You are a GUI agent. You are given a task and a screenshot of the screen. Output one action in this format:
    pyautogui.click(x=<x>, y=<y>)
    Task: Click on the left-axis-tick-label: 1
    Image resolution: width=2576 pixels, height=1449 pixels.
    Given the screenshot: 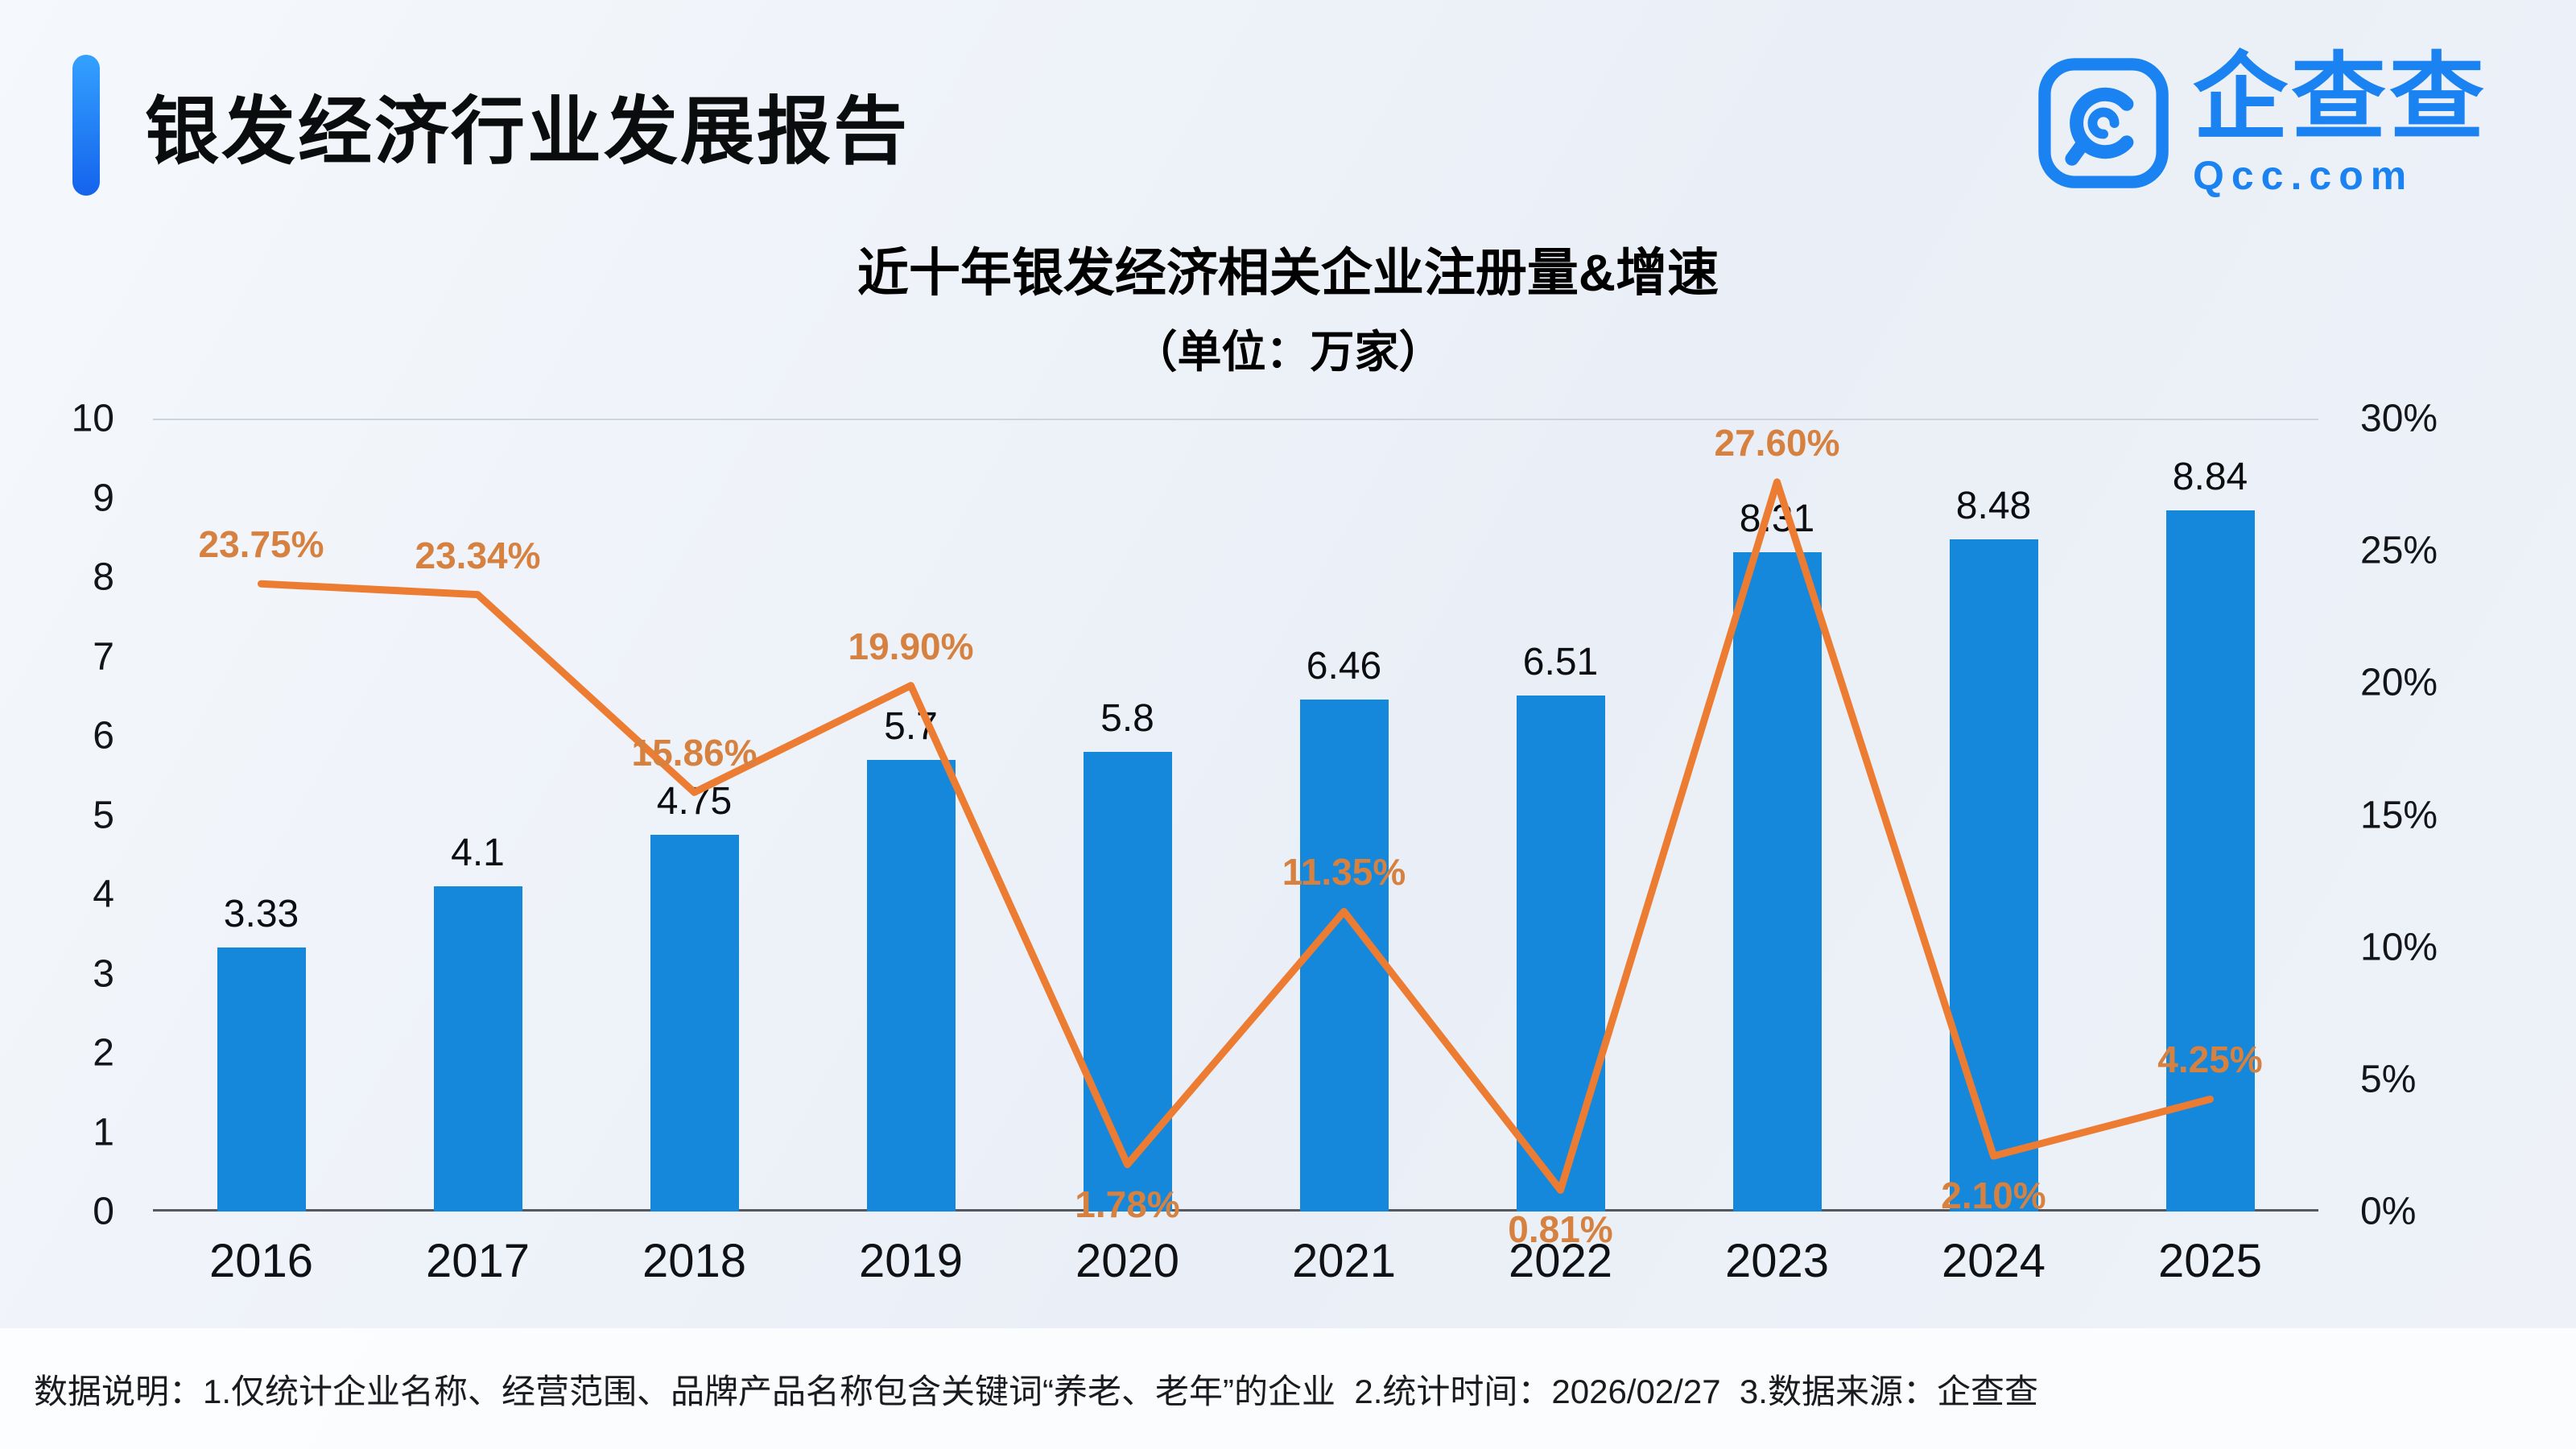 What is the action you would take?
    pyautogui.click(x=103, y=1132)
    